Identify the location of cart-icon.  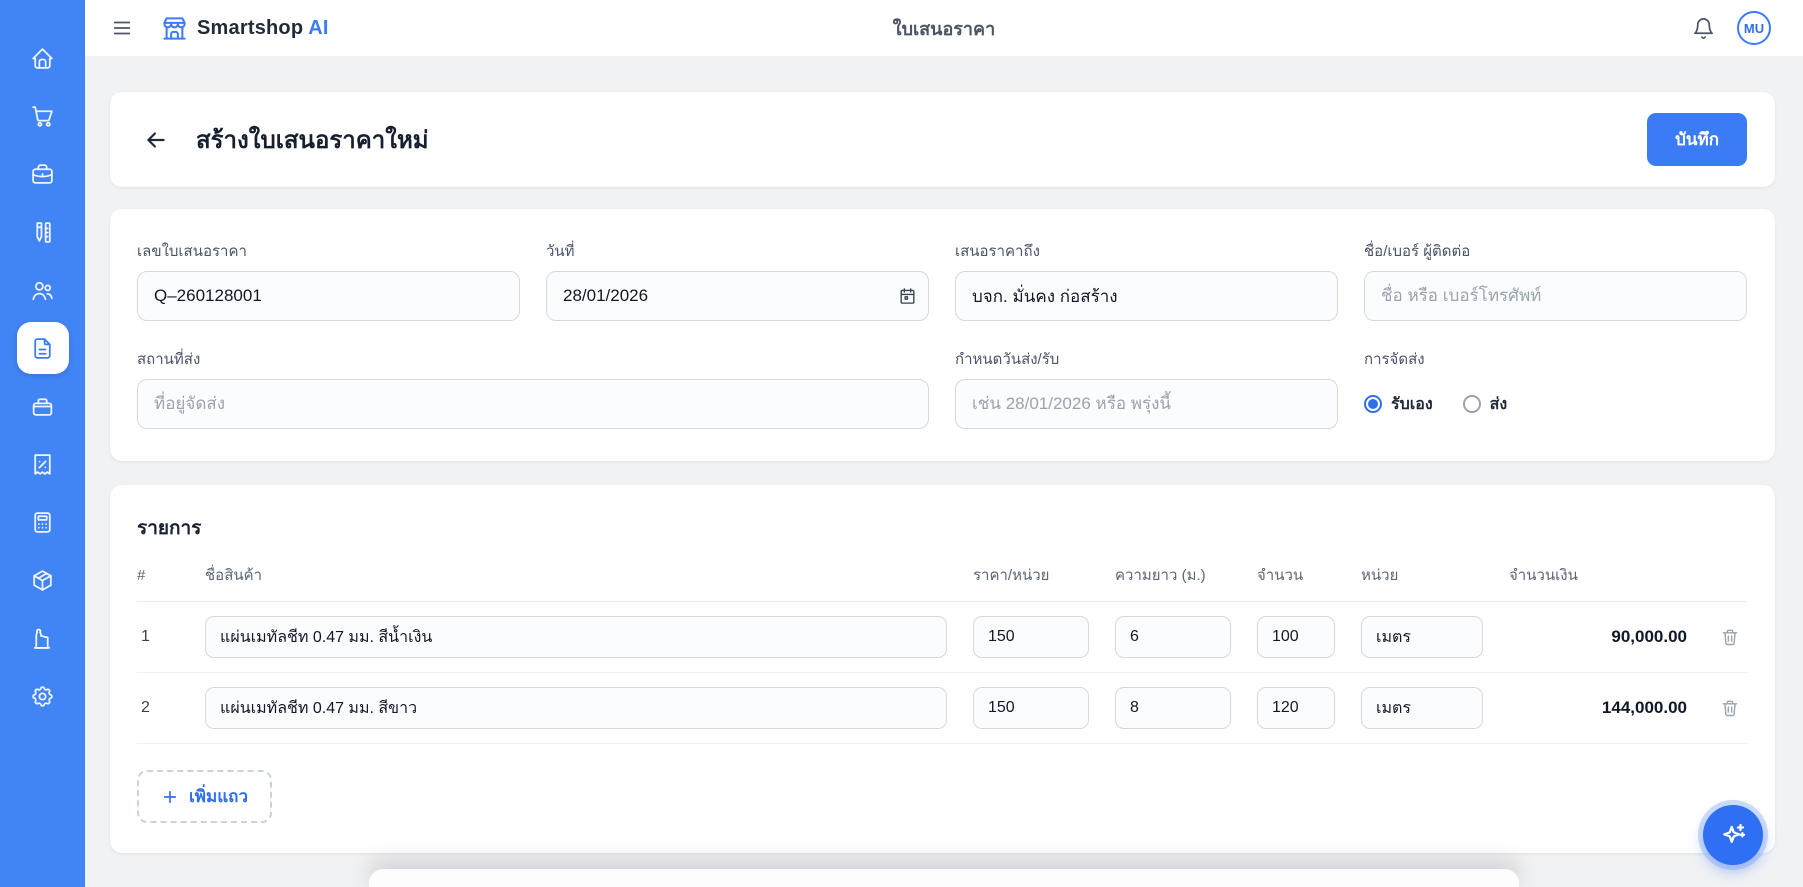
(42, 116).